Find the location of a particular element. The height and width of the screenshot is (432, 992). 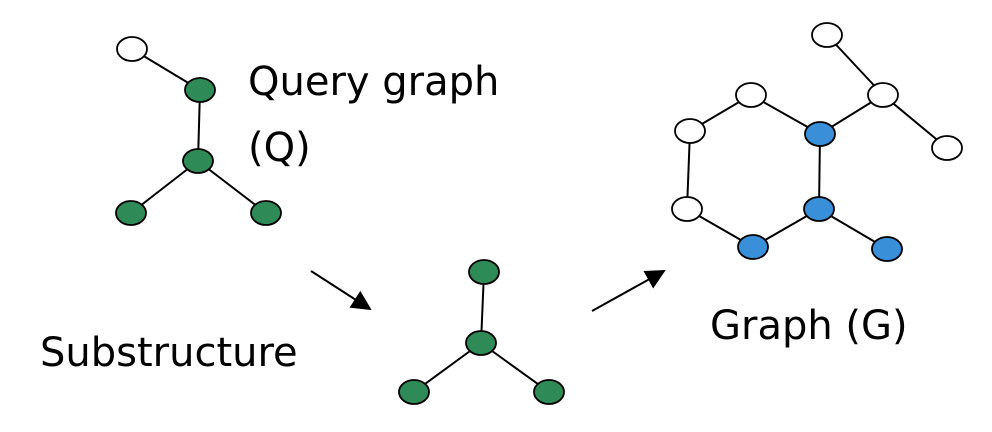

arrow-substructure-to-graph is located at coordinates (628, 291).